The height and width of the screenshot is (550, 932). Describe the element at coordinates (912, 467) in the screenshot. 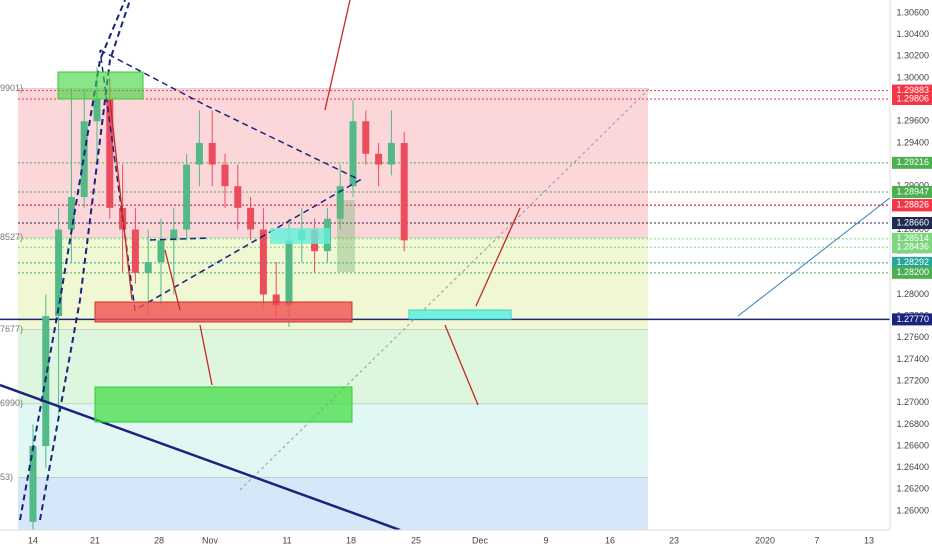

I see `y-tick-label: 1.26400` at that location.